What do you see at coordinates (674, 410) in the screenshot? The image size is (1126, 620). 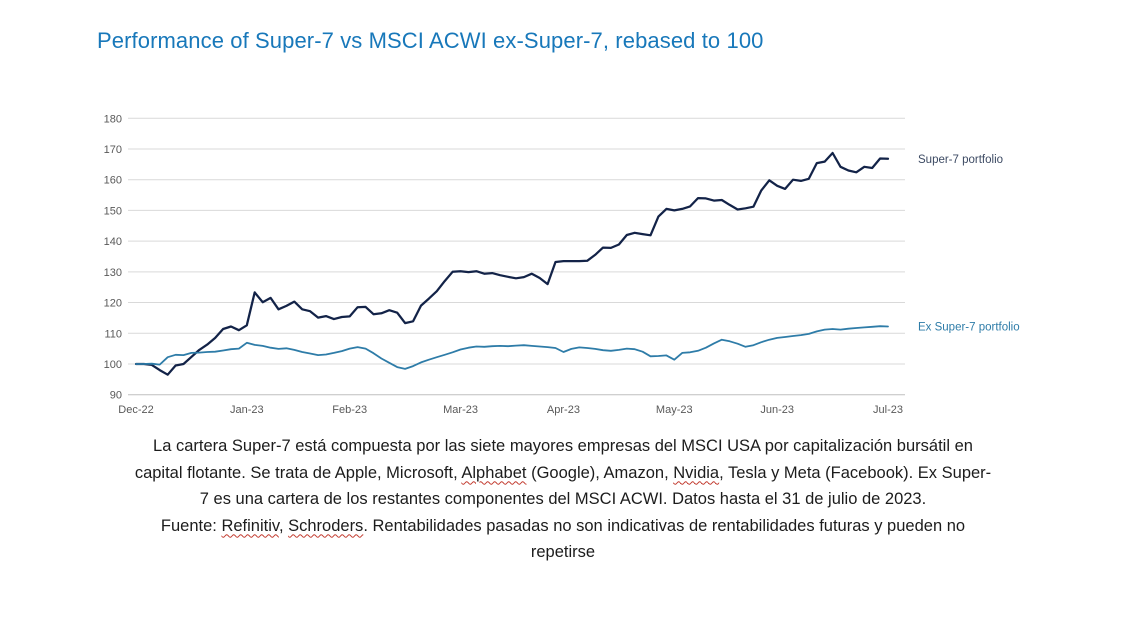 I see `x-tick-label: May-23` at bounding box center [674, 410].